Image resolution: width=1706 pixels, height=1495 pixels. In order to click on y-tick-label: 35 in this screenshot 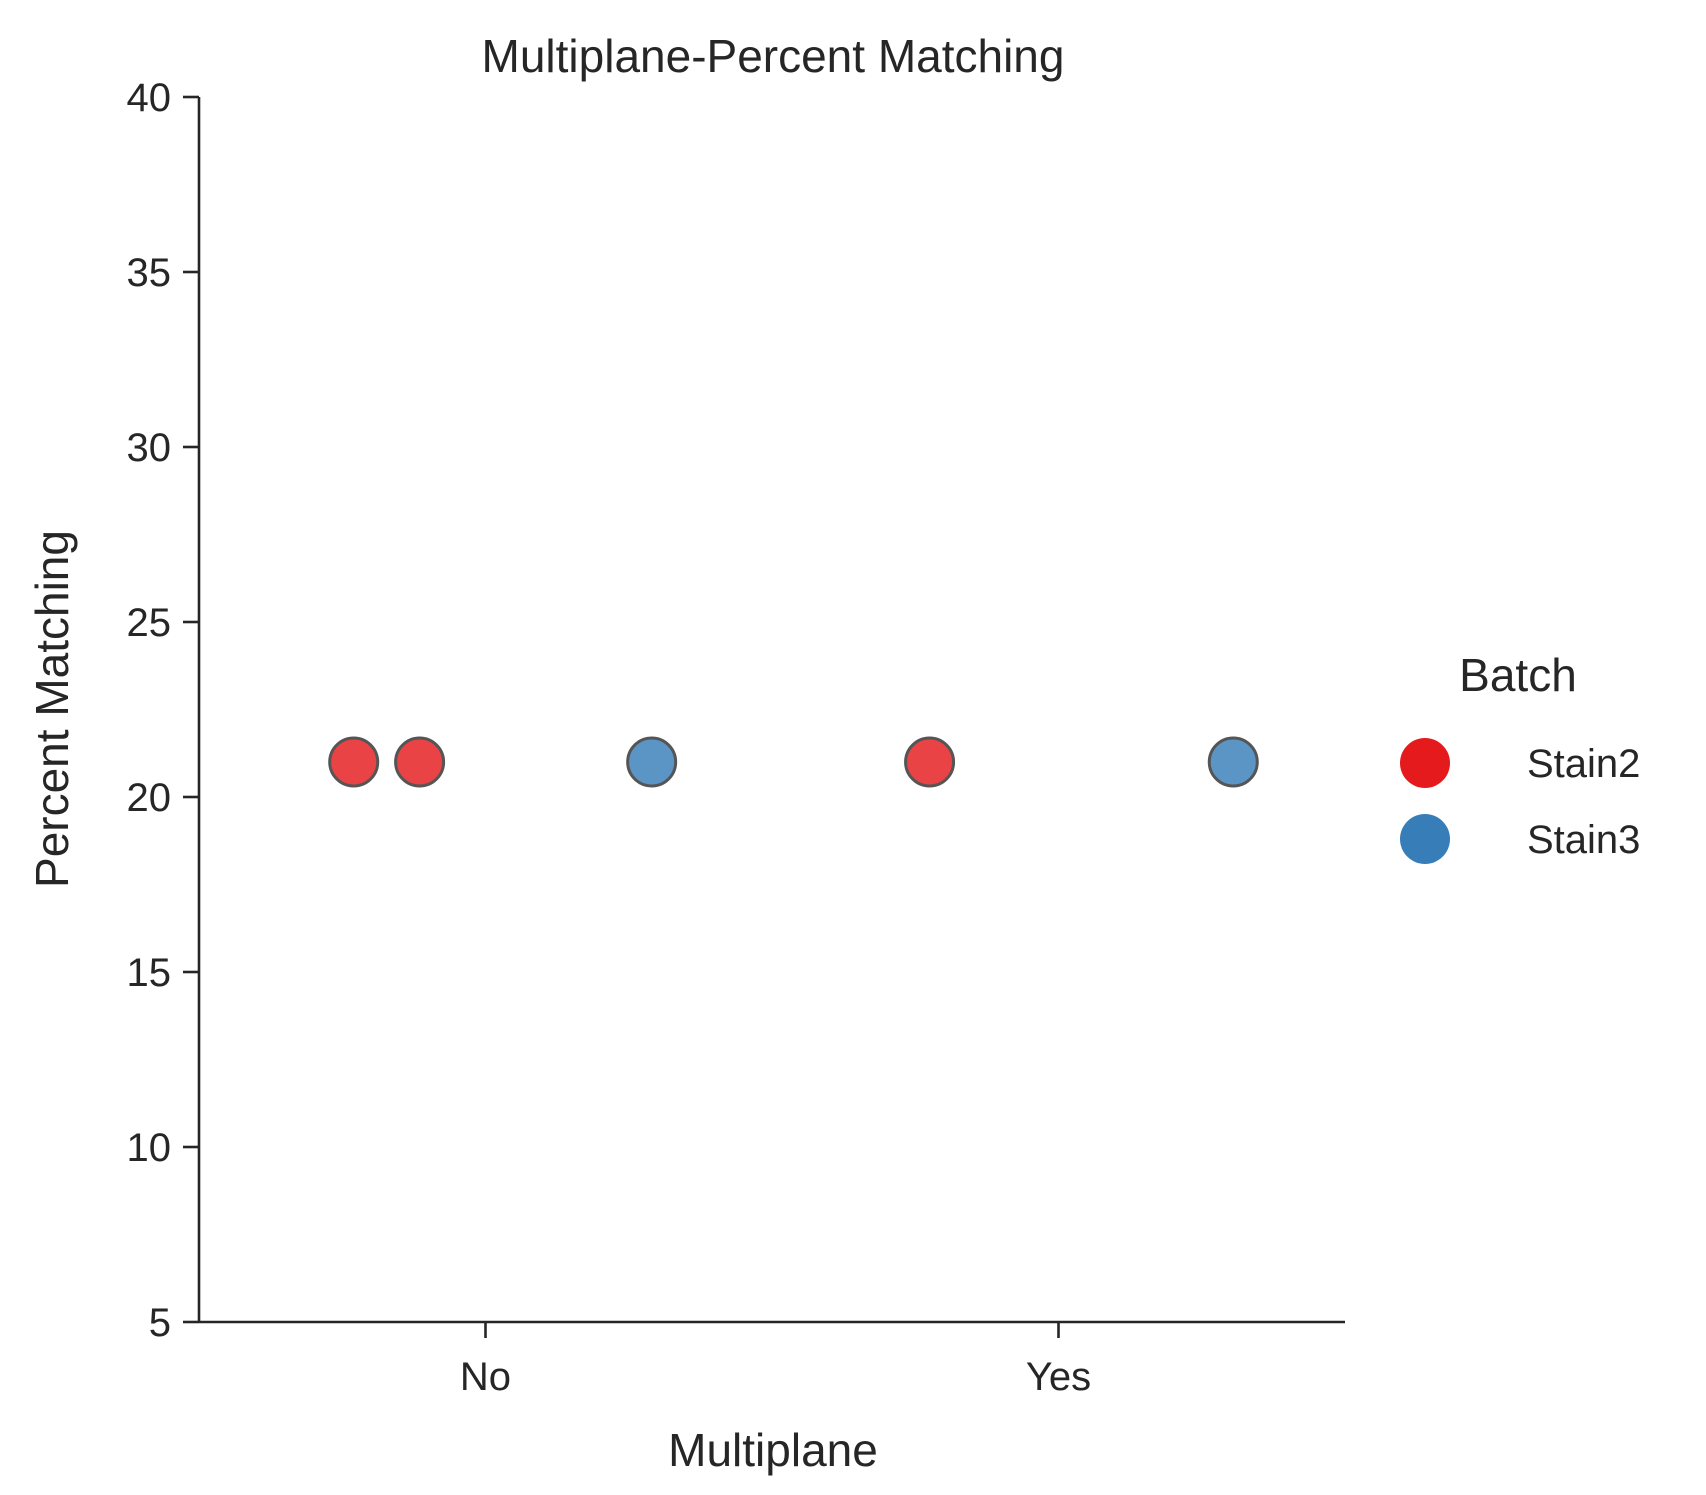, I will do `click(149, 273)`.